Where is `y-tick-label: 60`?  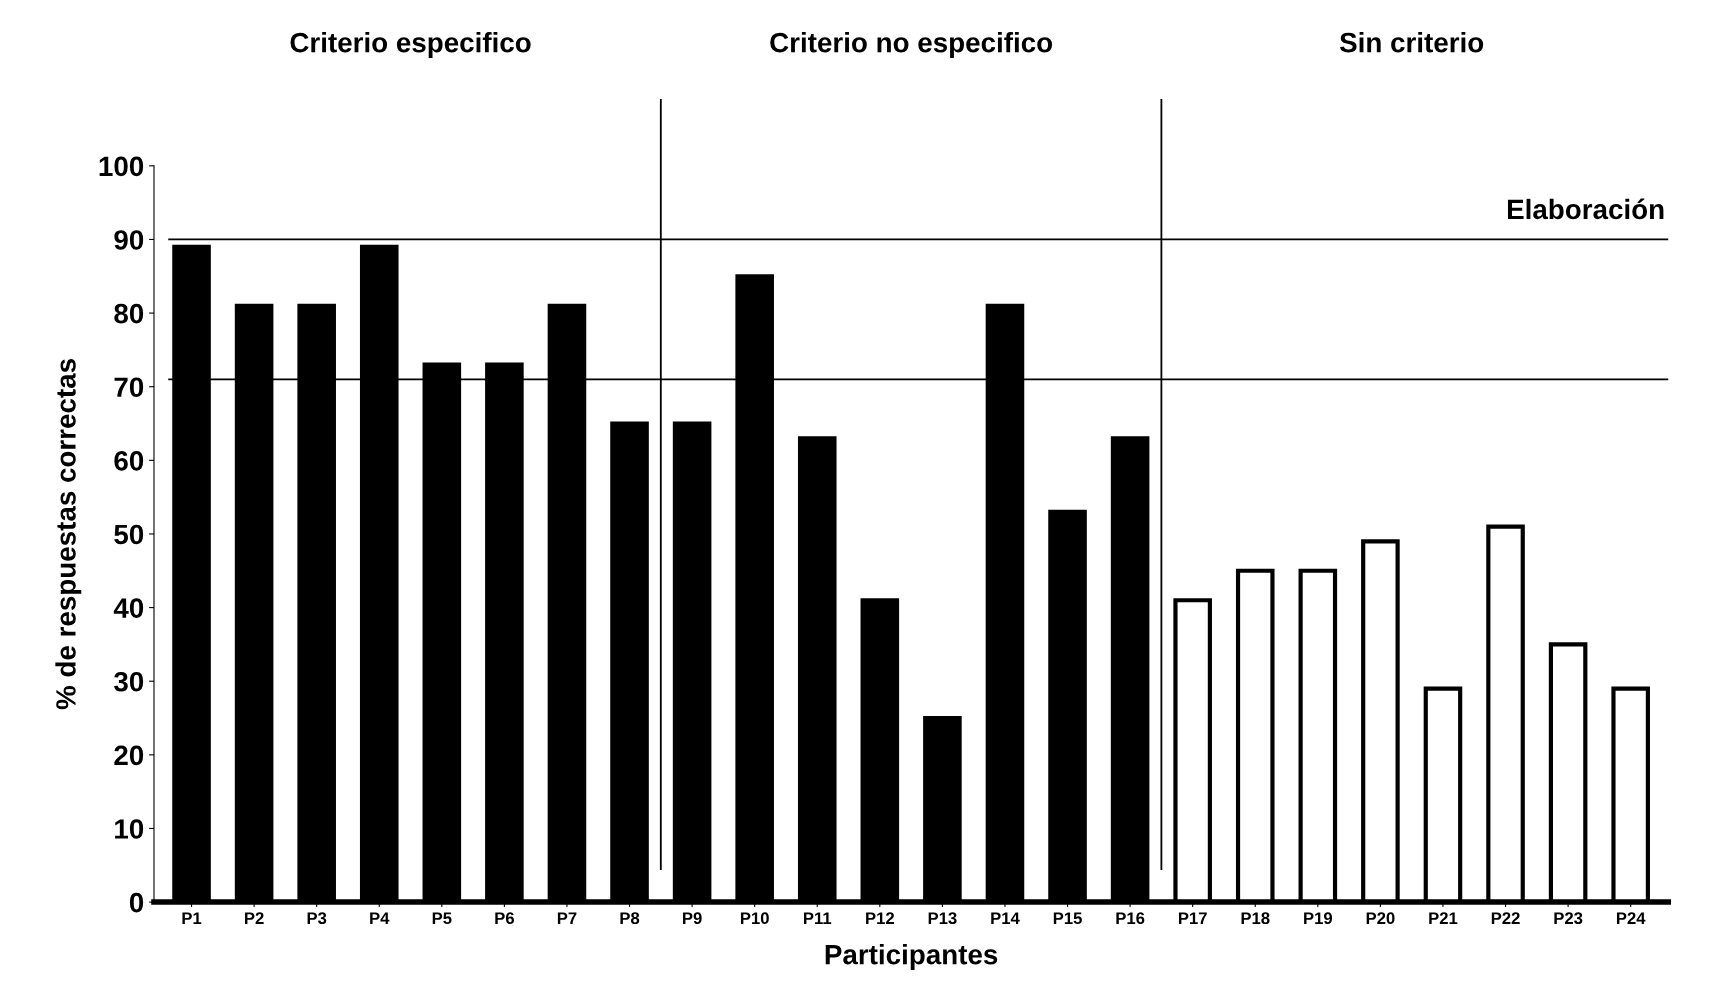 y-tick-label: 60 is located at coordinates (129, 461).